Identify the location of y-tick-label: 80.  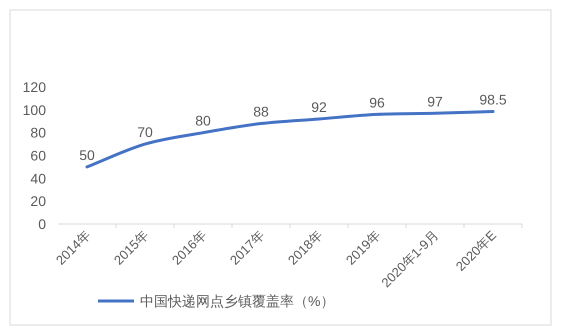
(38, 132).